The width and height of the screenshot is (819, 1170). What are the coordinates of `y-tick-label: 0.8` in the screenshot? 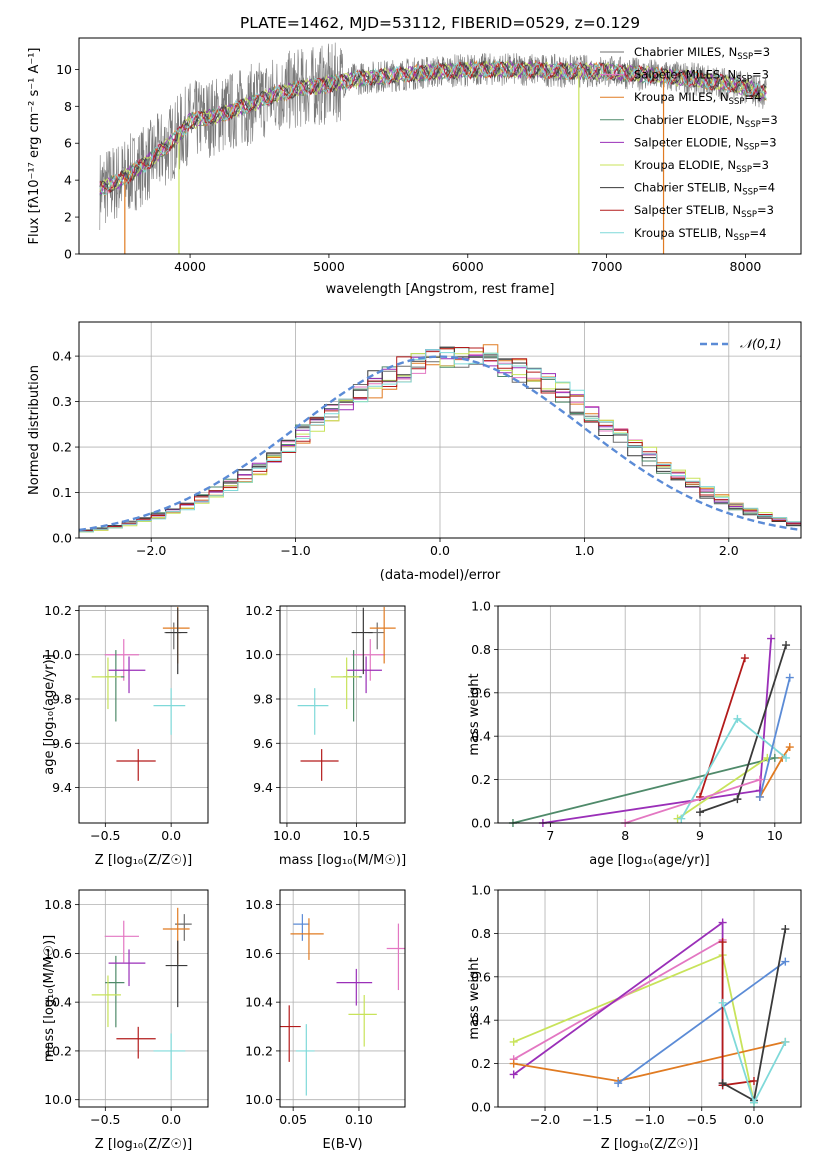 It's located at (481, 933).